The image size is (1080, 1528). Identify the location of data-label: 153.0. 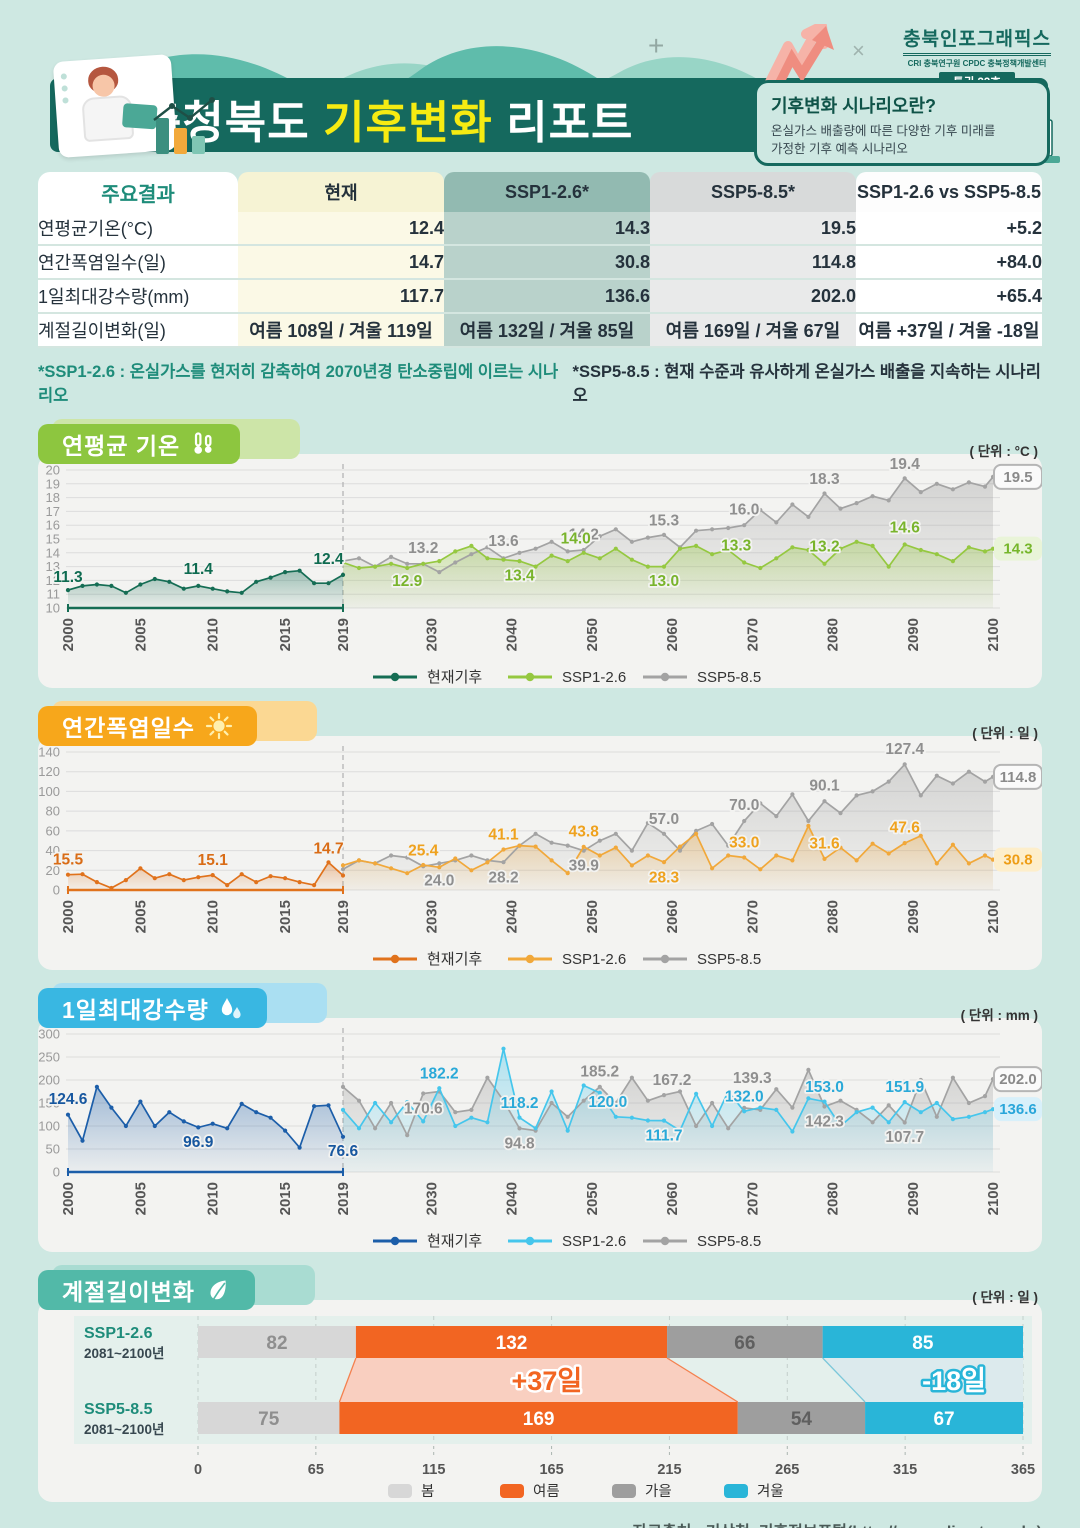
(824, 1087).